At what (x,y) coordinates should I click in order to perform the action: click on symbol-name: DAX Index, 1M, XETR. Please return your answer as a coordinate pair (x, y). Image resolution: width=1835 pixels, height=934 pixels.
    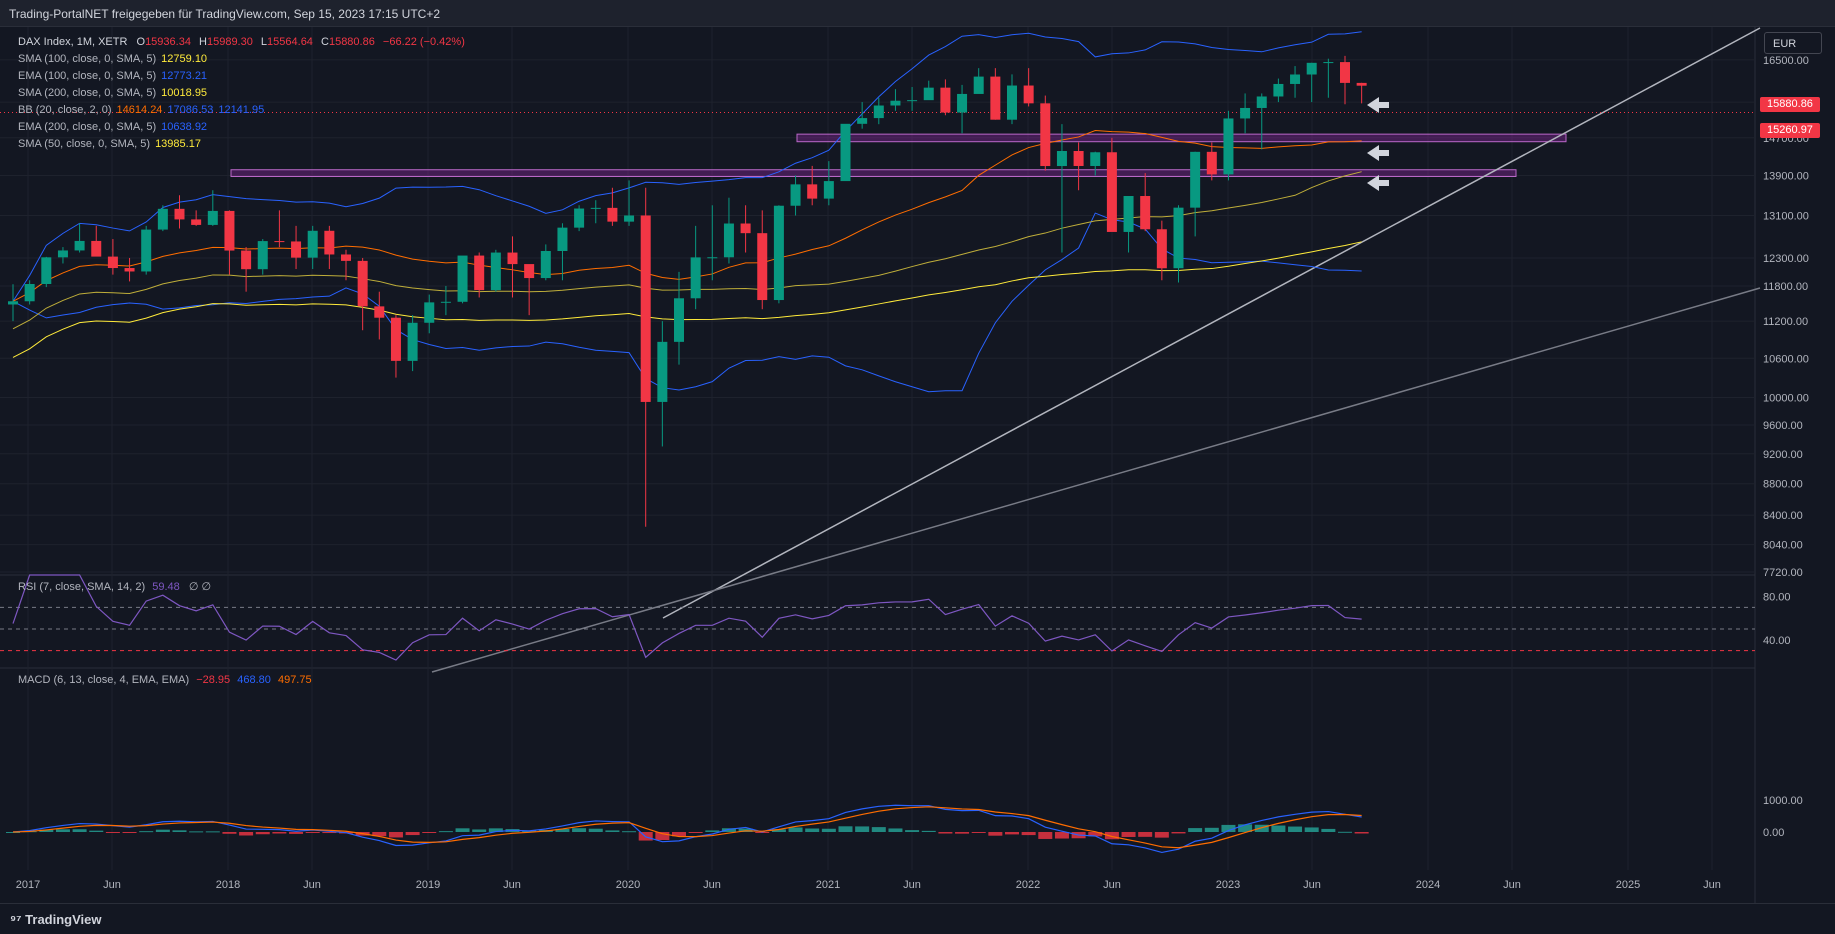
    Looking at the image, I should click on (73, 42).